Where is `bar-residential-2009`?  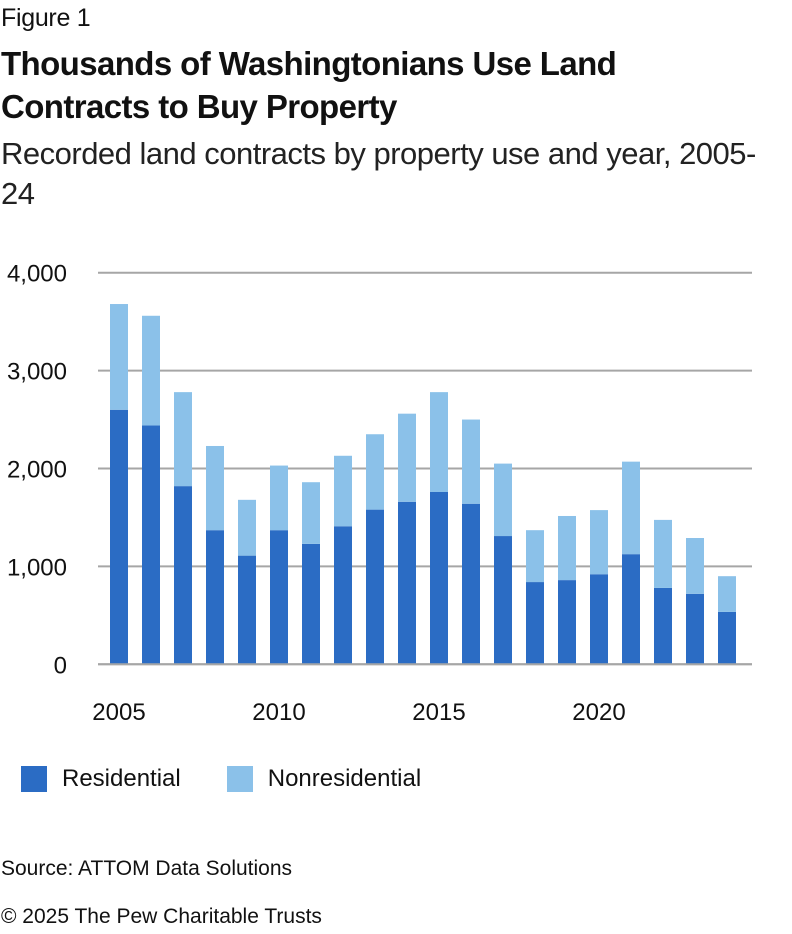
bar-residential-2009 is located at coordinates (247, 610).